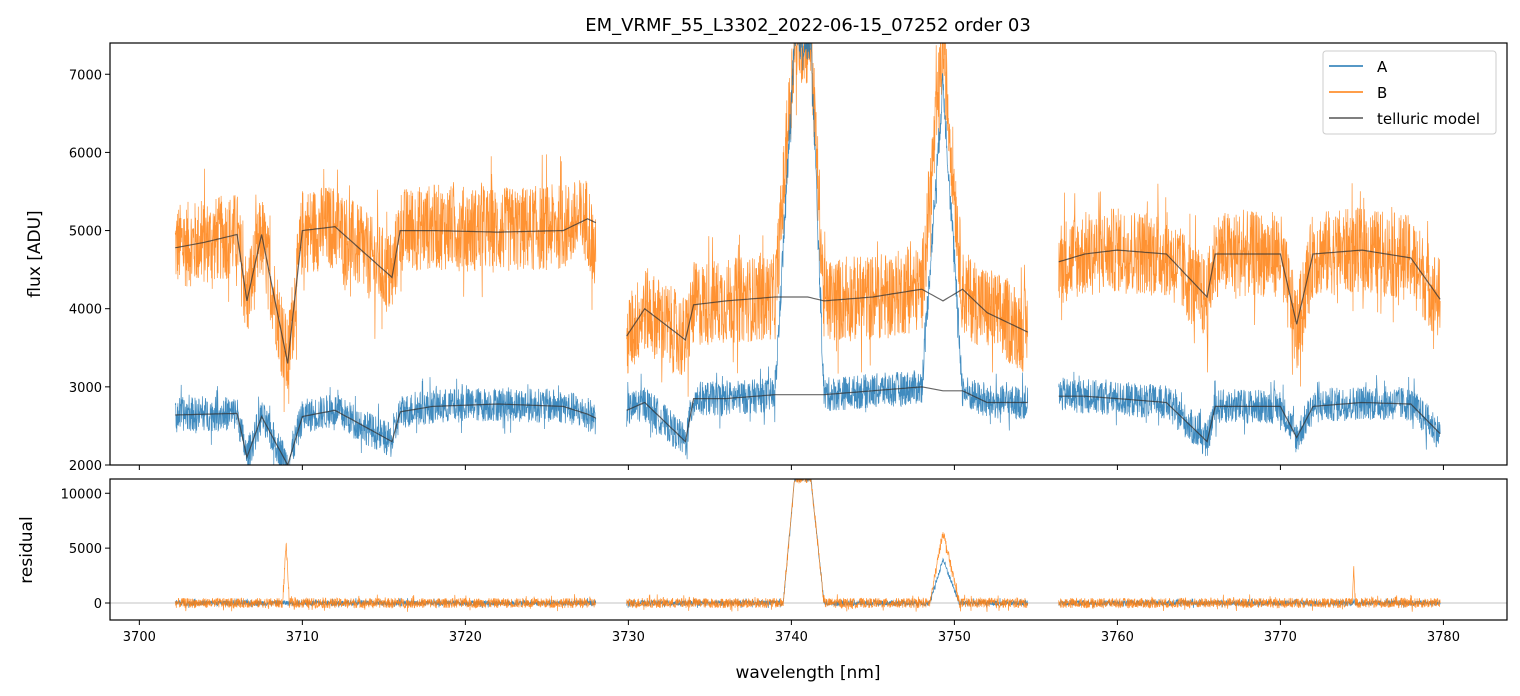 This screenshot has height=696, width=1520. Describe the element at coordinates (139, 637) in the screenshot. I see `x-tick-label: 3700` at that location.